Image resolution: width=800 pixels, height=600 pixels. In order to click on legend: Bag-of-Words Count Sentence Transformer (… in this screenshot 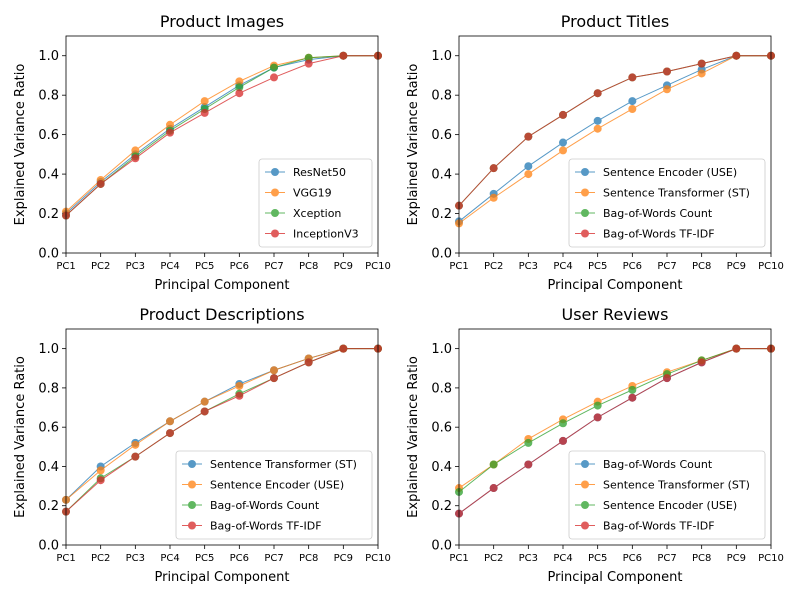, I will do `click(667, 495)`.